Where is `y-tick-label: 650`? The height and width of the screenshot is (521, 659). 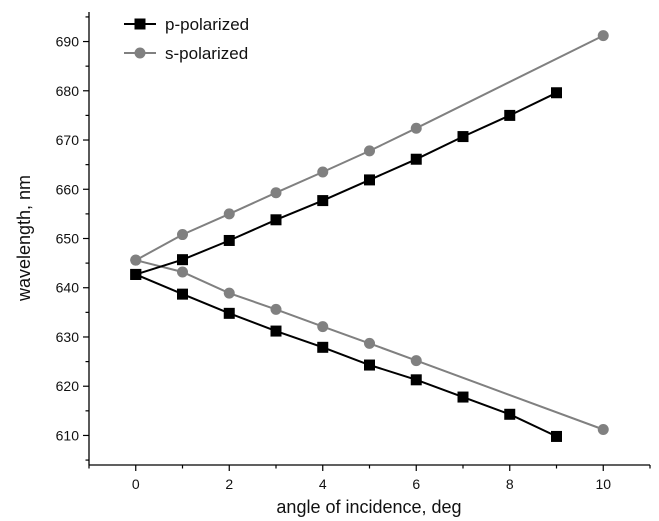 y-tick-label: 650 is located at coordinates (68, 239).